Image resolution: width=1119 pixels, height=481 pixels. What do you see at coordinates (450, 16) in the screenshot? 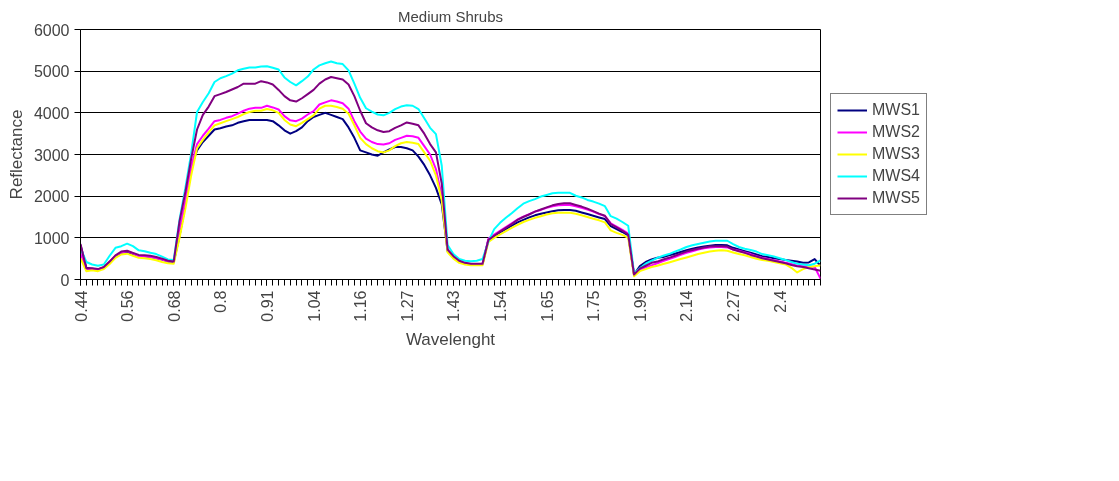
I see `chart-title: Medium Shrubs` at bounding box center [450, 16].